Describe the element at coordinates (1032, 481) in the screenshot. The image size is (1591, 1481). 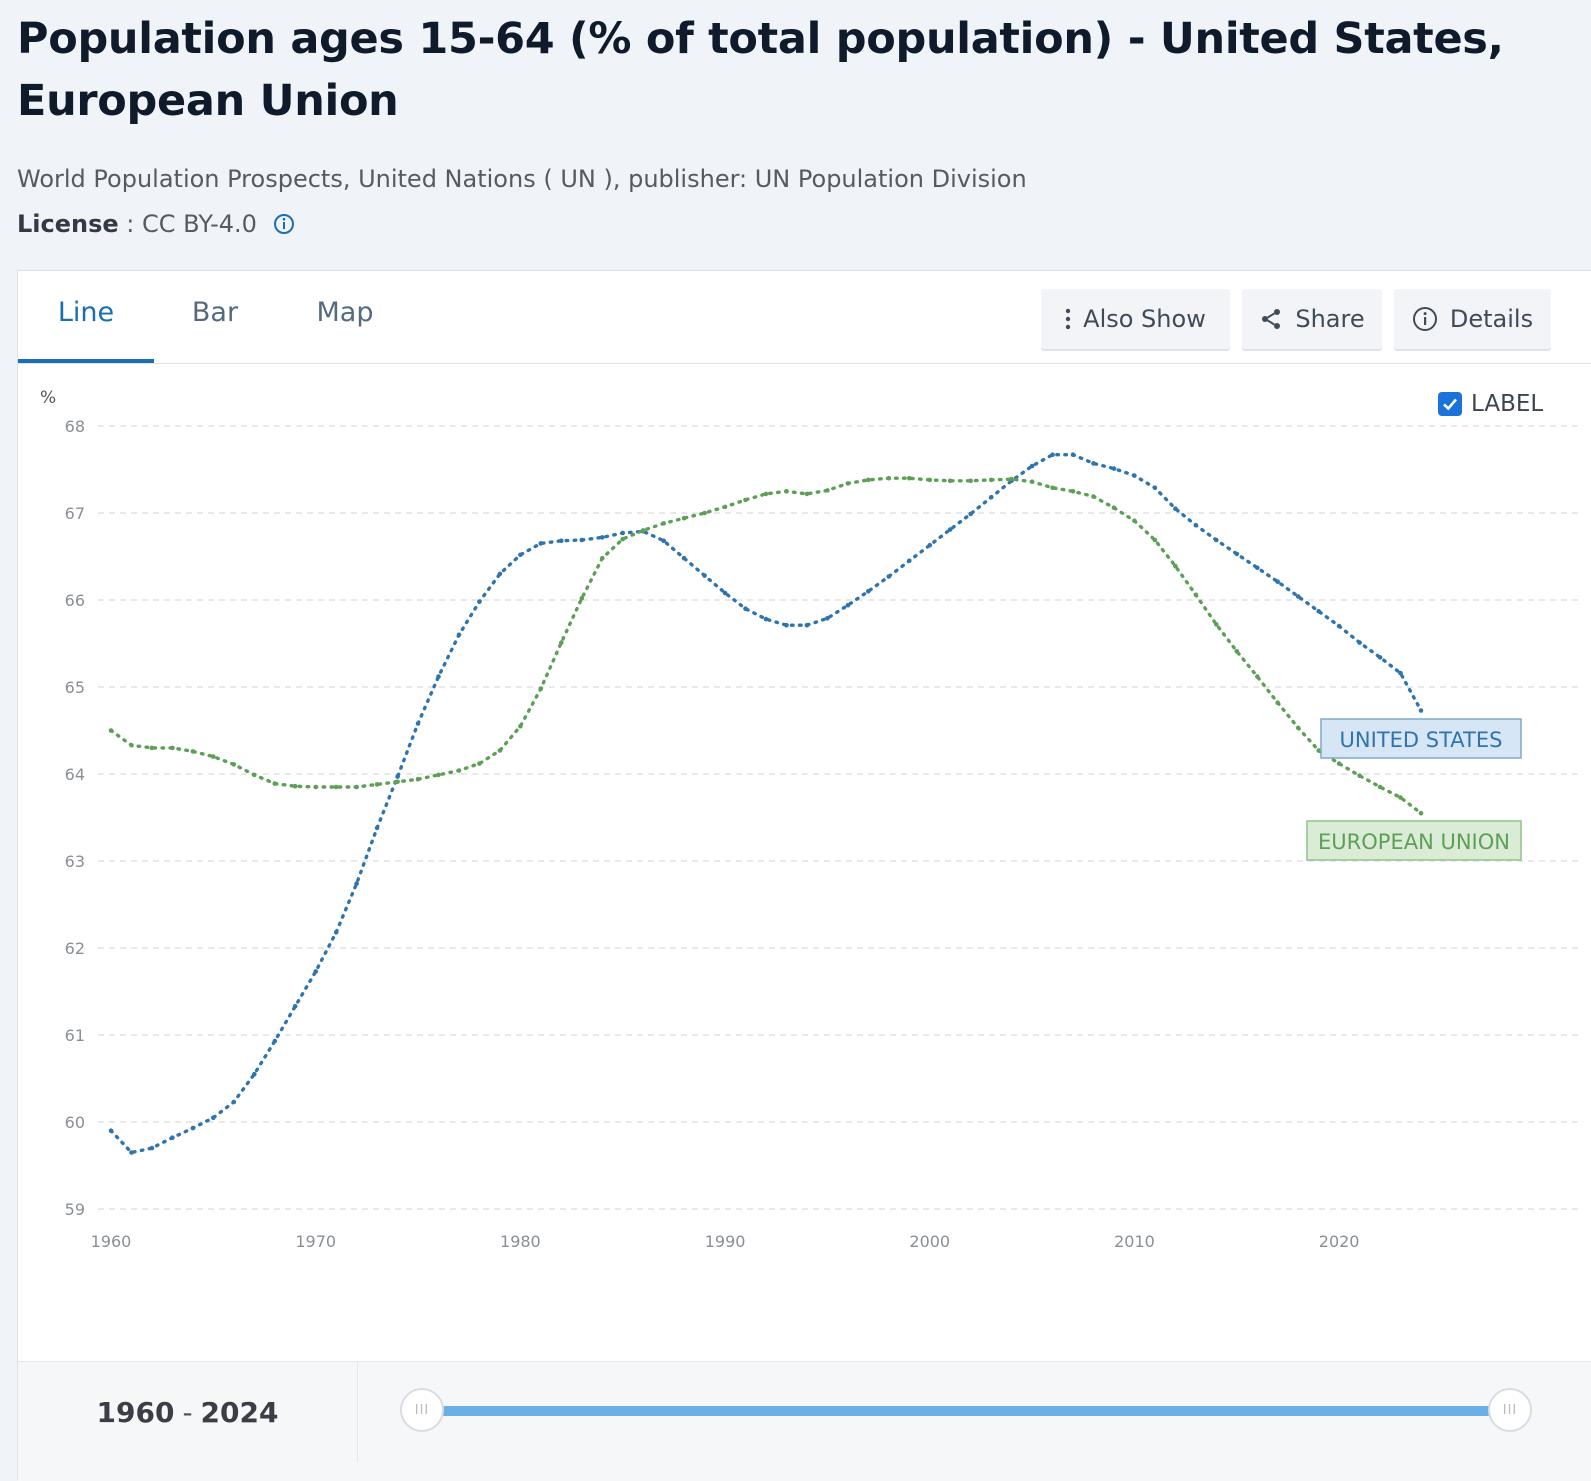
I see `data-point-eu-2005` at that location.